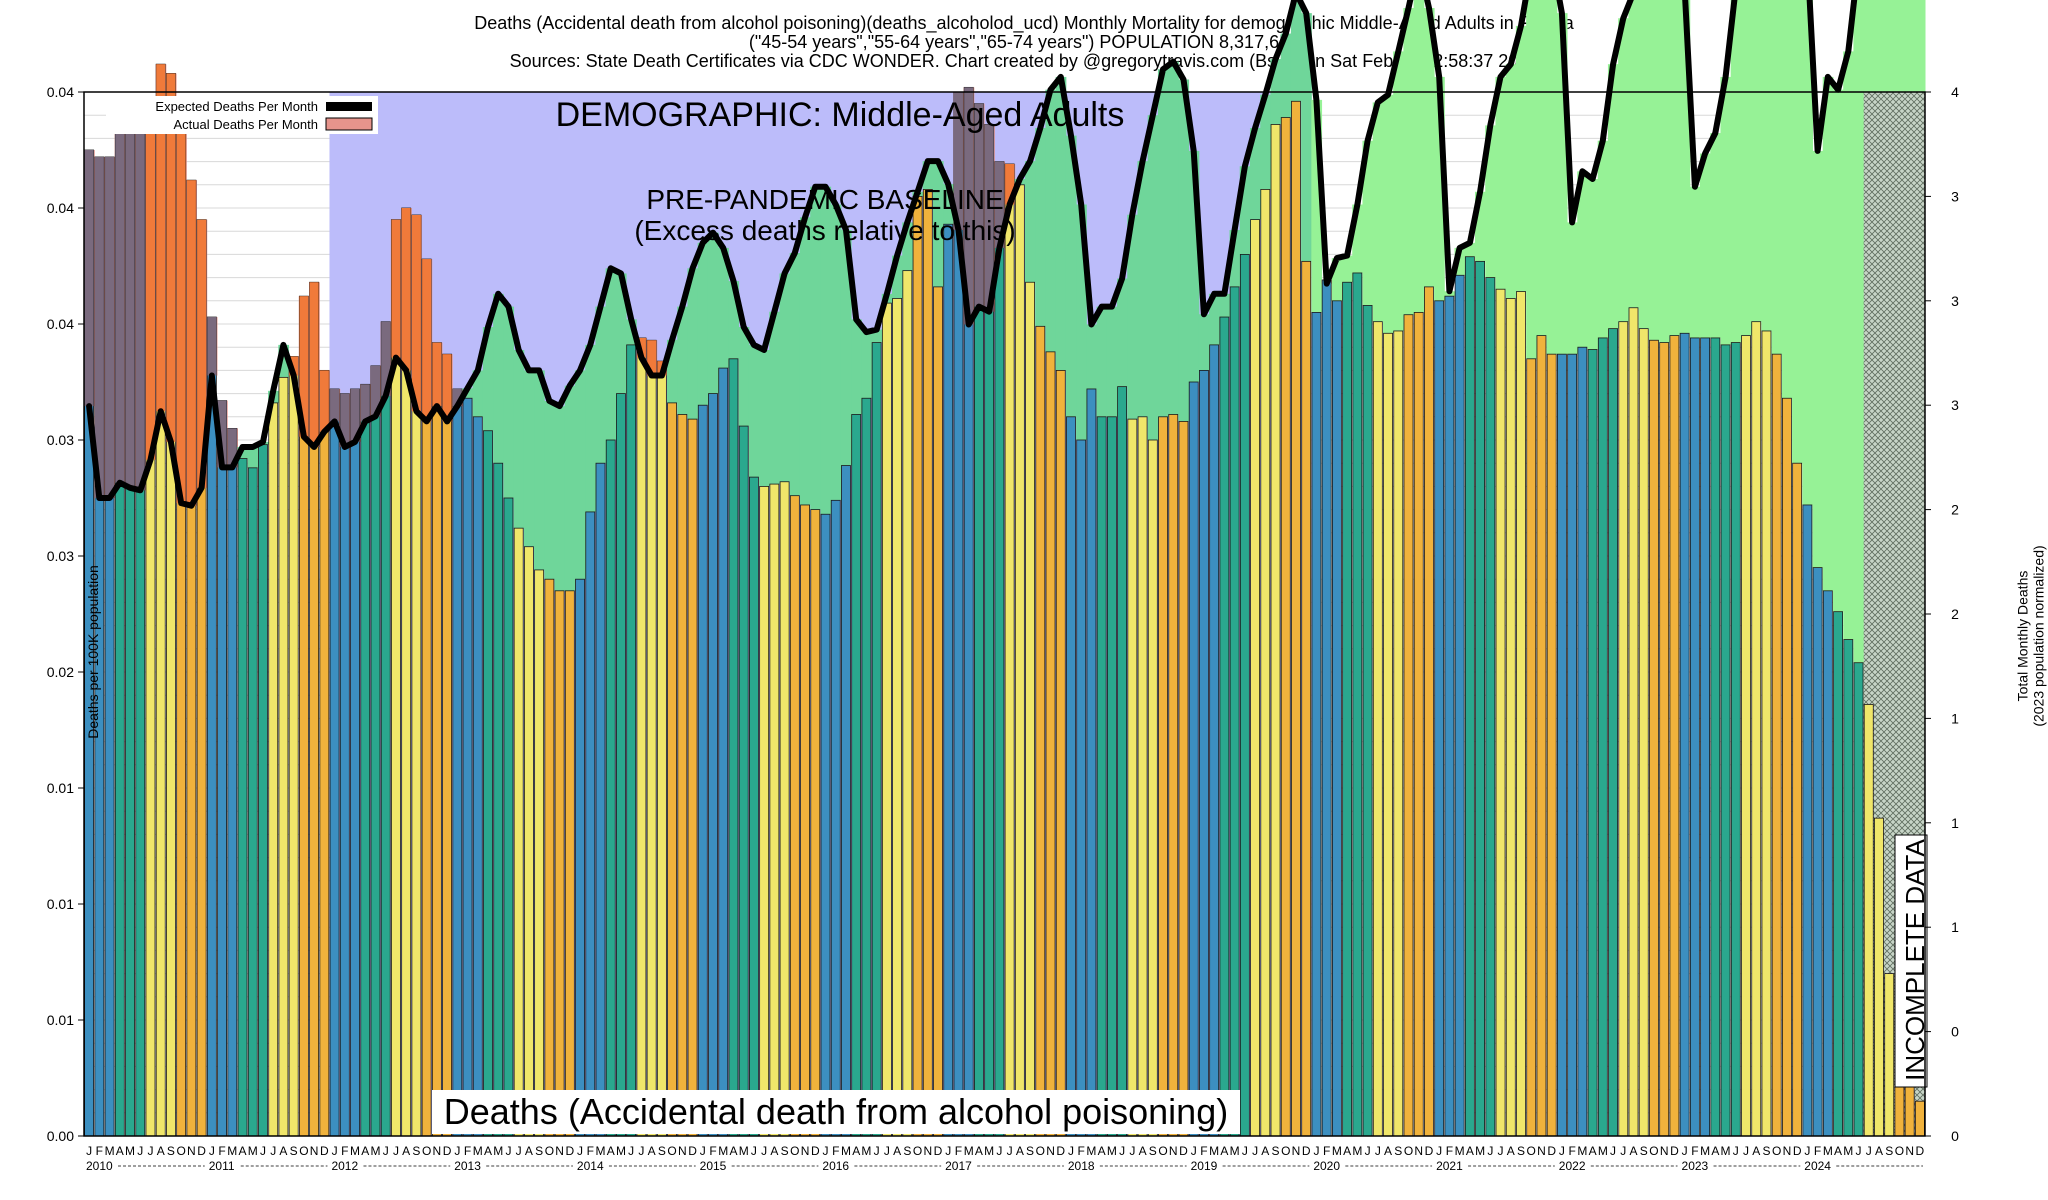  I want to click on y-tick-label: 0.01, so click(60, 1020).